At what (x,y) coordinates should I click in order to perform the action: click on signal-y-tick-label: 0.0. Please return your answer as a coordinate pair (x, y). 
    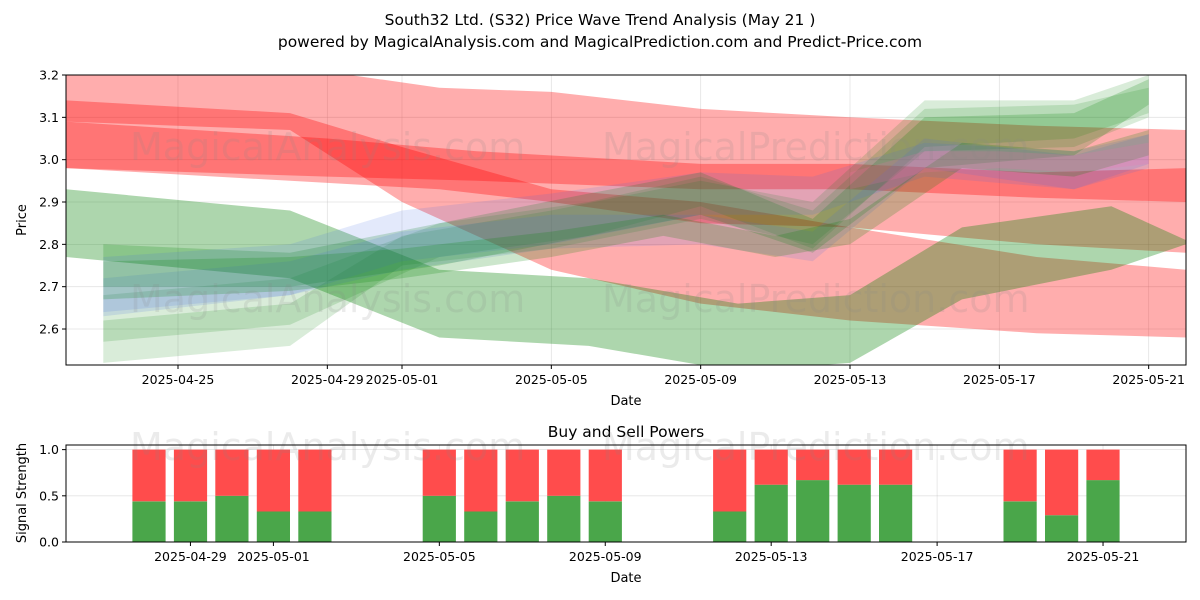
    Looking at the image, I should click on (49, 542).